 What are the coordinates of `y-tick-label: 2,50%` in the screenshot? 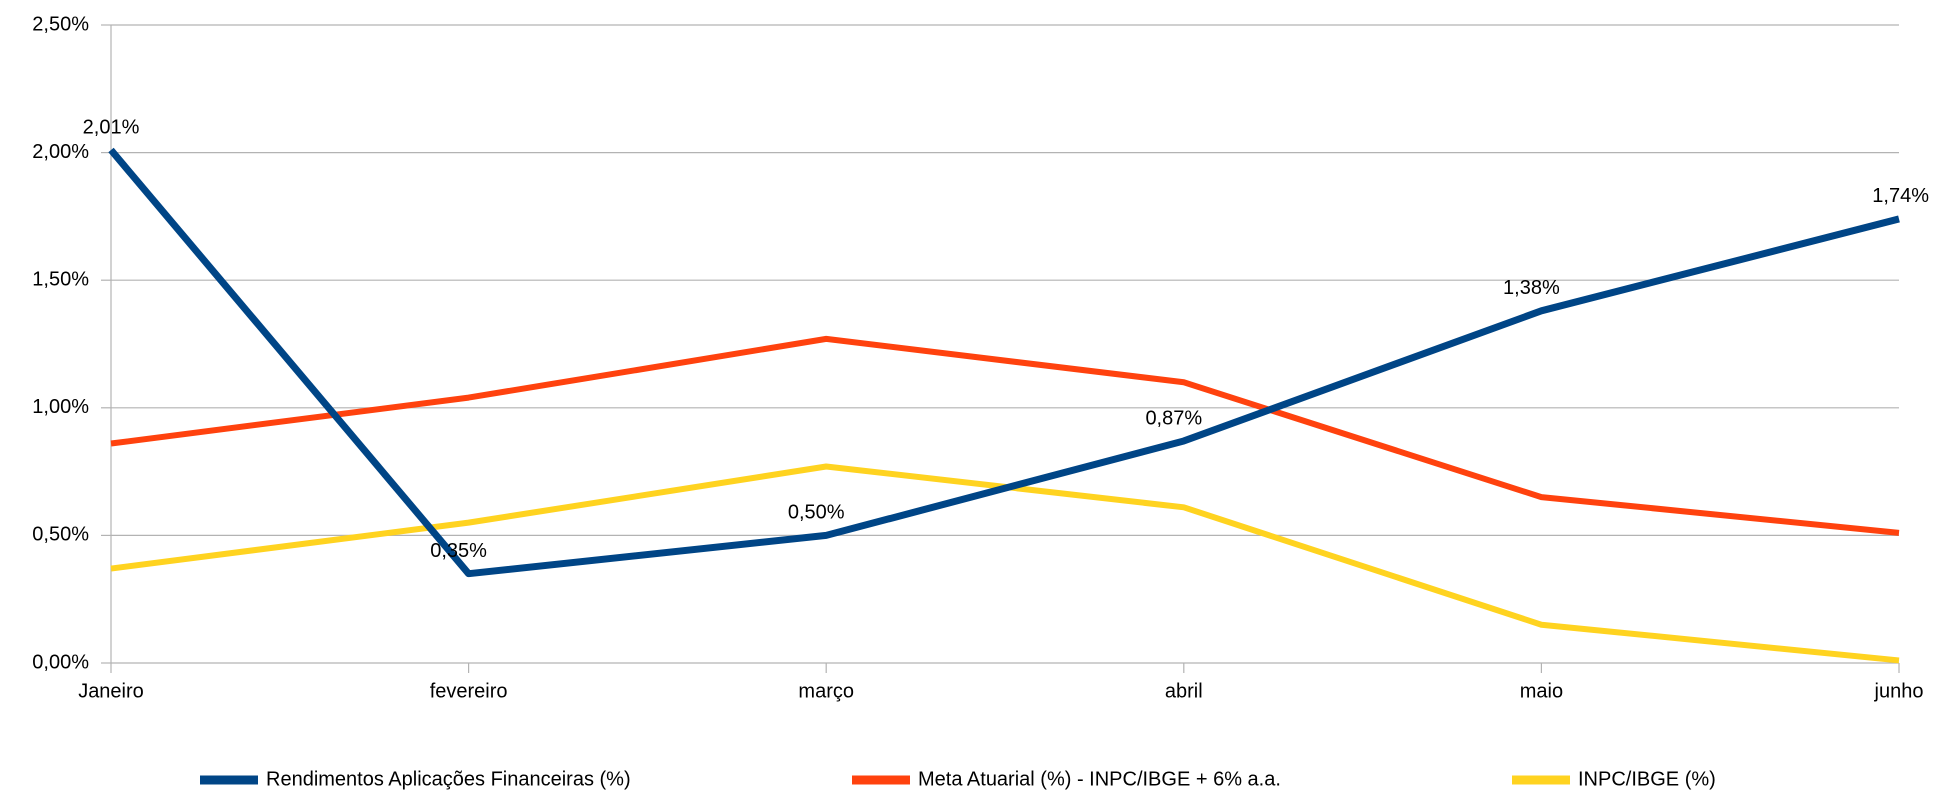 It's located at (60, 24).